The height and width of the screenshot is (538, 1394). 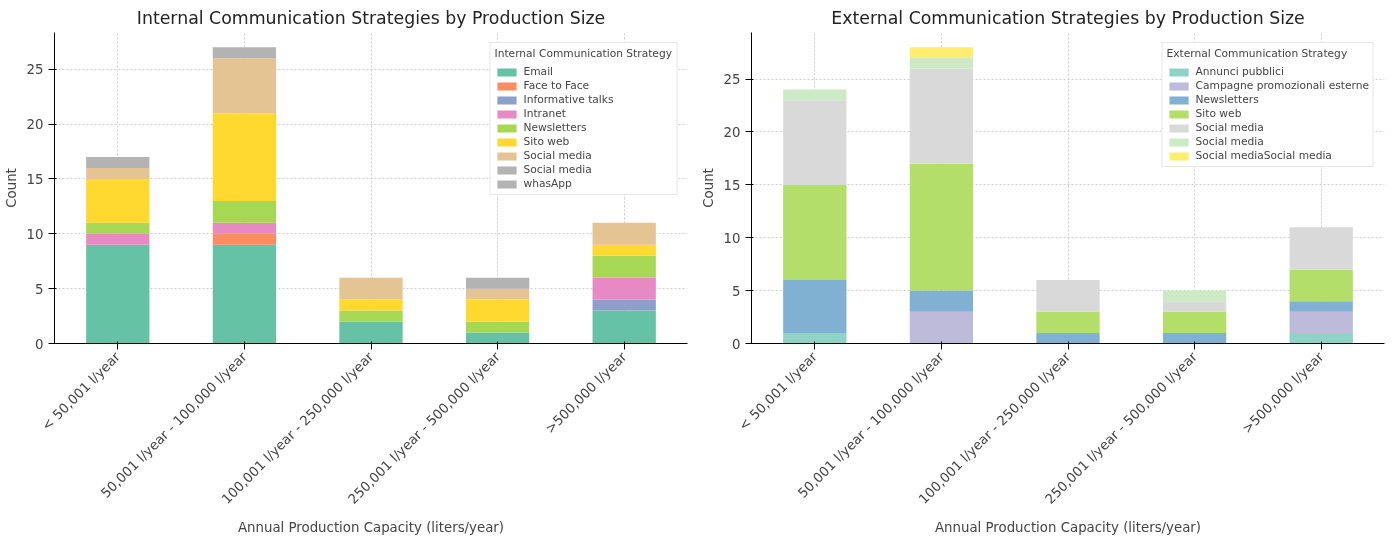 I want to click on legend-label: Email, so click(x=538, y=71).